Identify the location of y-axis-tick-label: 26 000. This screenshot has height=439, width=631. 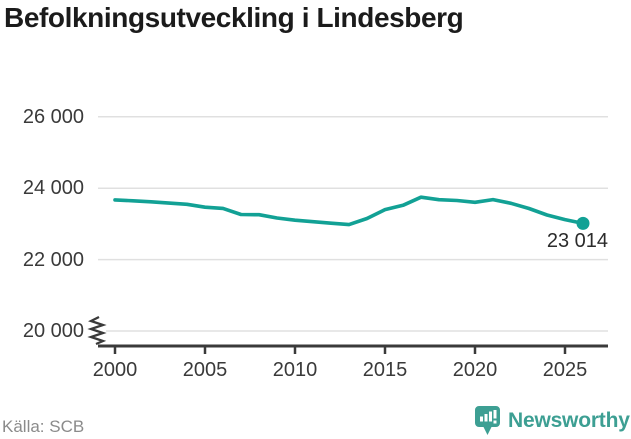
(53, 117).